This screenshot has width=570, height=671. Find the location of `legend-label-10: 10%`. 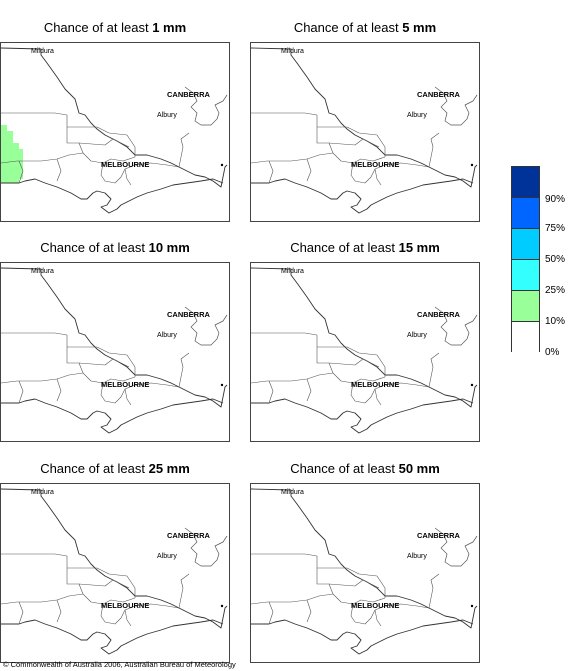

legend-label-10: 10% is located at coordinates (555, 321).